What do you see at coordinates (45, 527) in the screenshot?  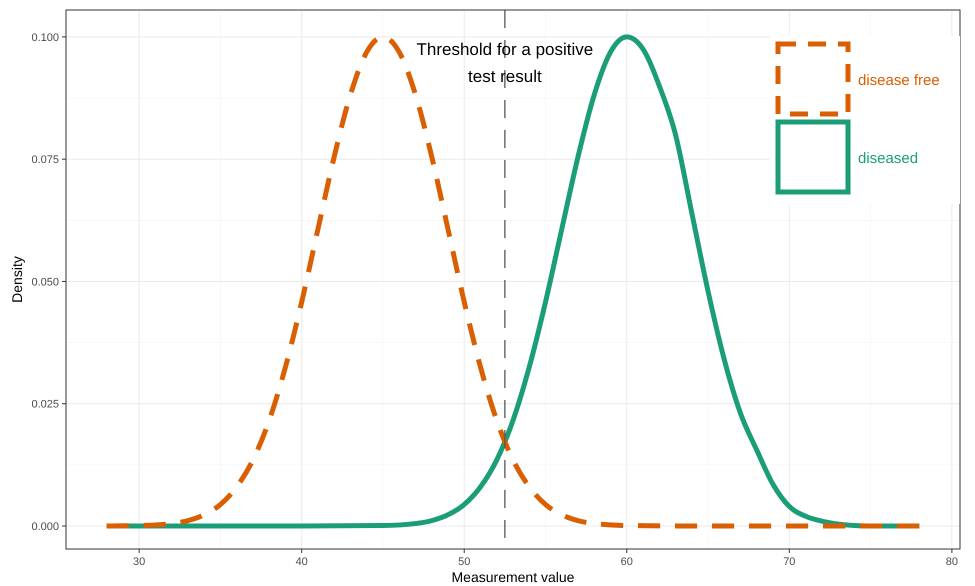 I see `y-tick-label: 0.000` at bounding box center [45, 527].